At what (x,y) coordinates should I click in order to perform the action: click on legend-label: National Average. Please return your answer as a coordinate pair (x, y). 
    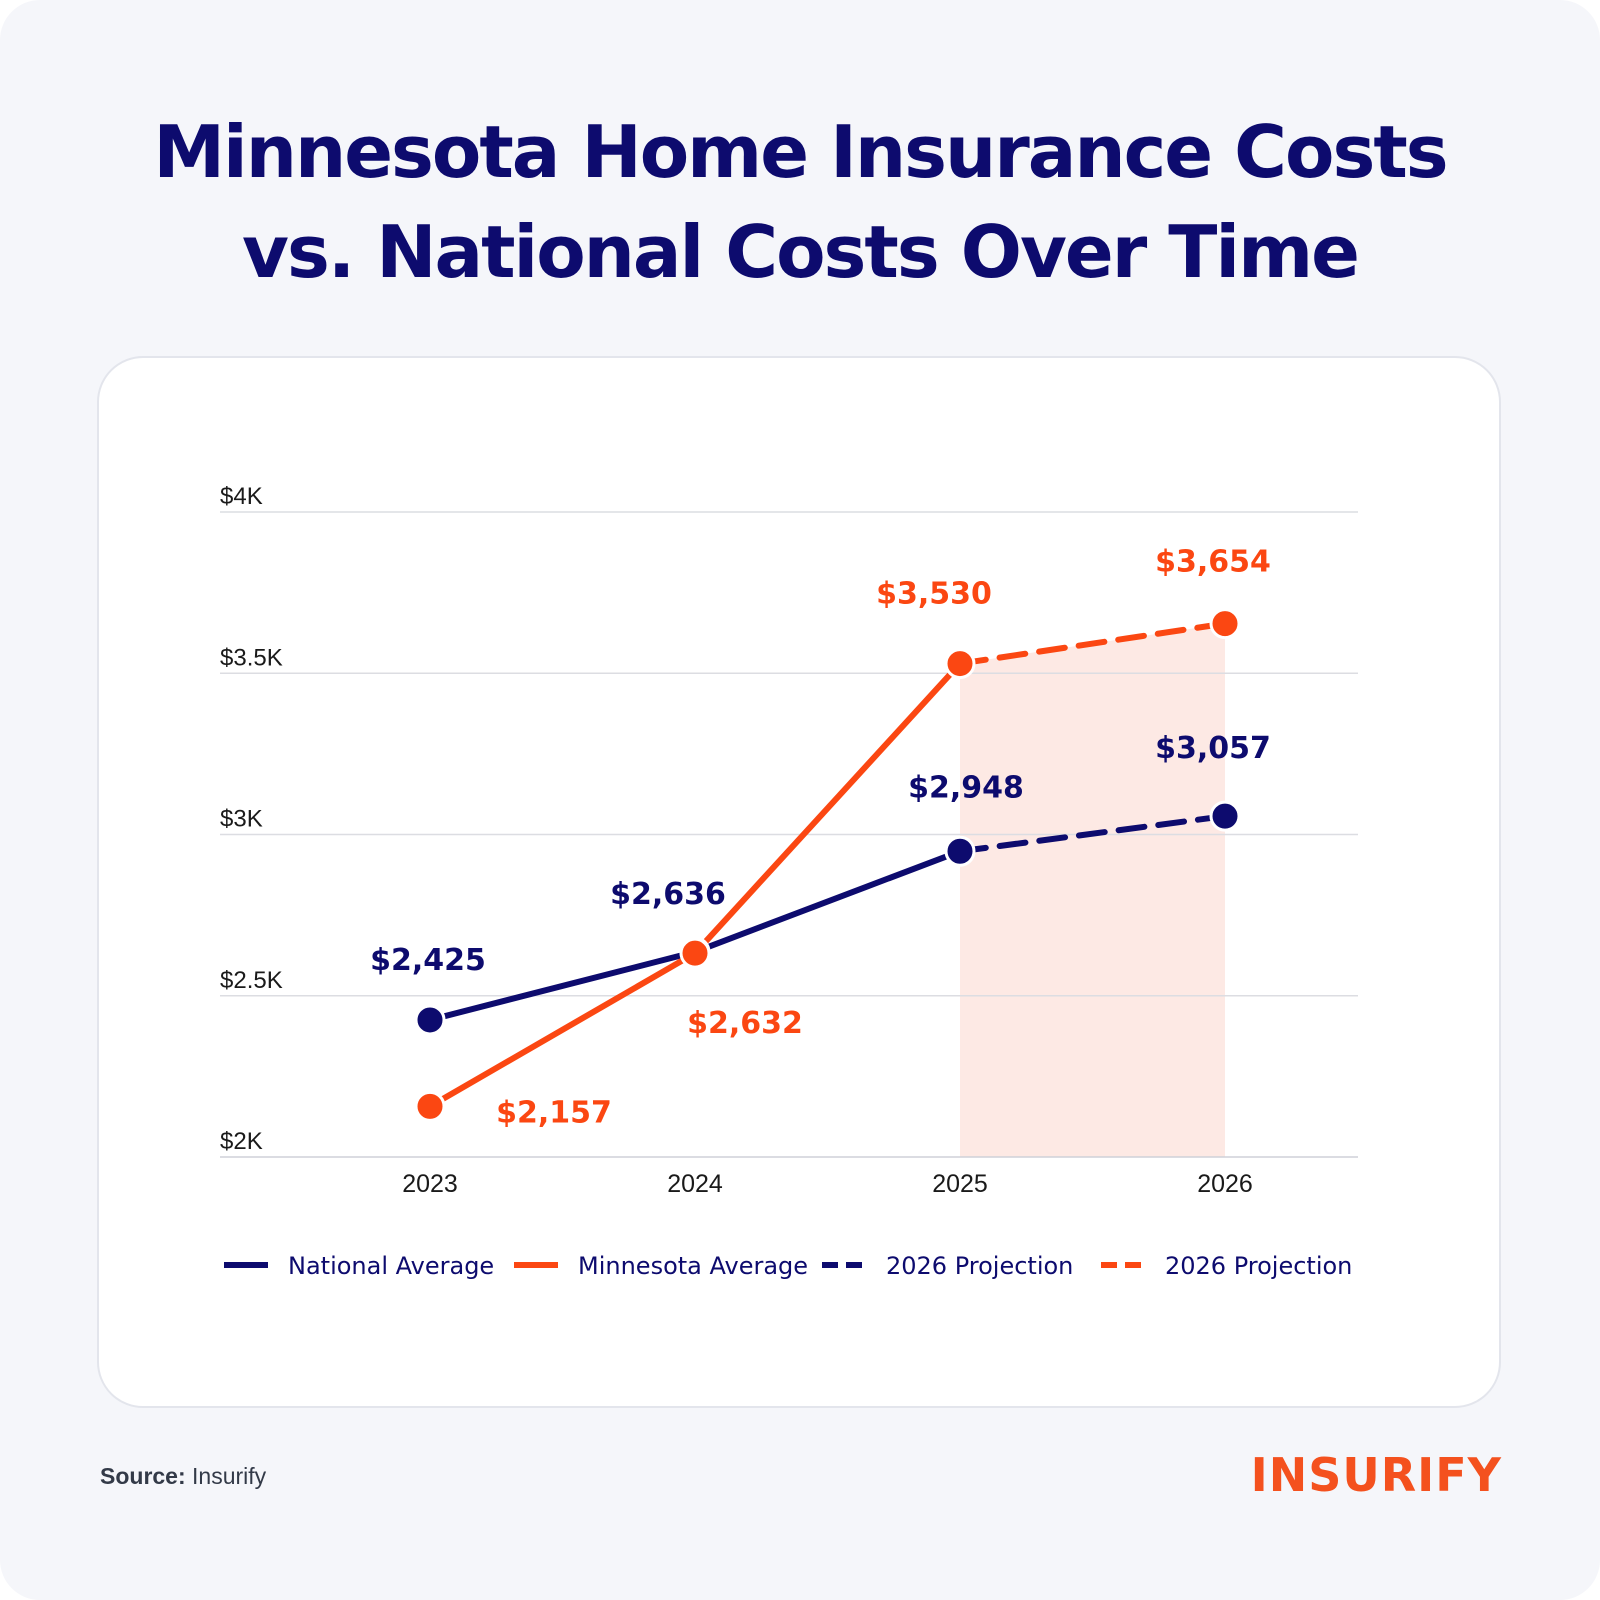
    Looking at the image, I should click on (391, 1266).